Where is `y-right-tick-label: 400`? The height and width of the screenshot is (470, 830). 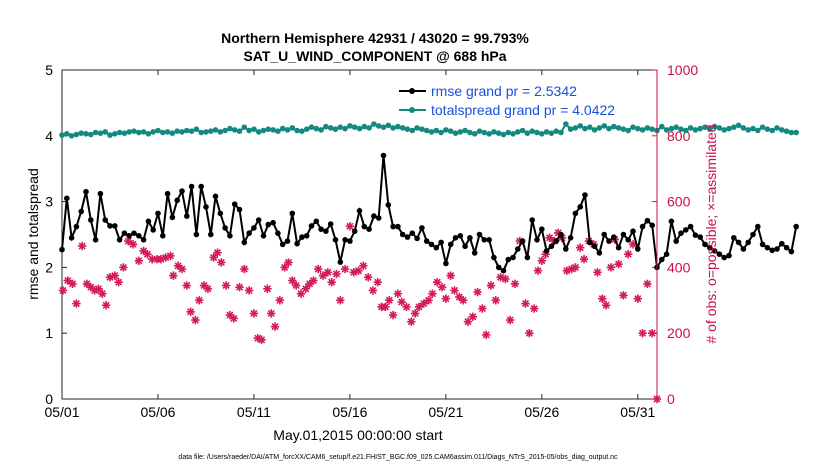
y-right-tick-label: 400 is located at coordinates (679, 267).